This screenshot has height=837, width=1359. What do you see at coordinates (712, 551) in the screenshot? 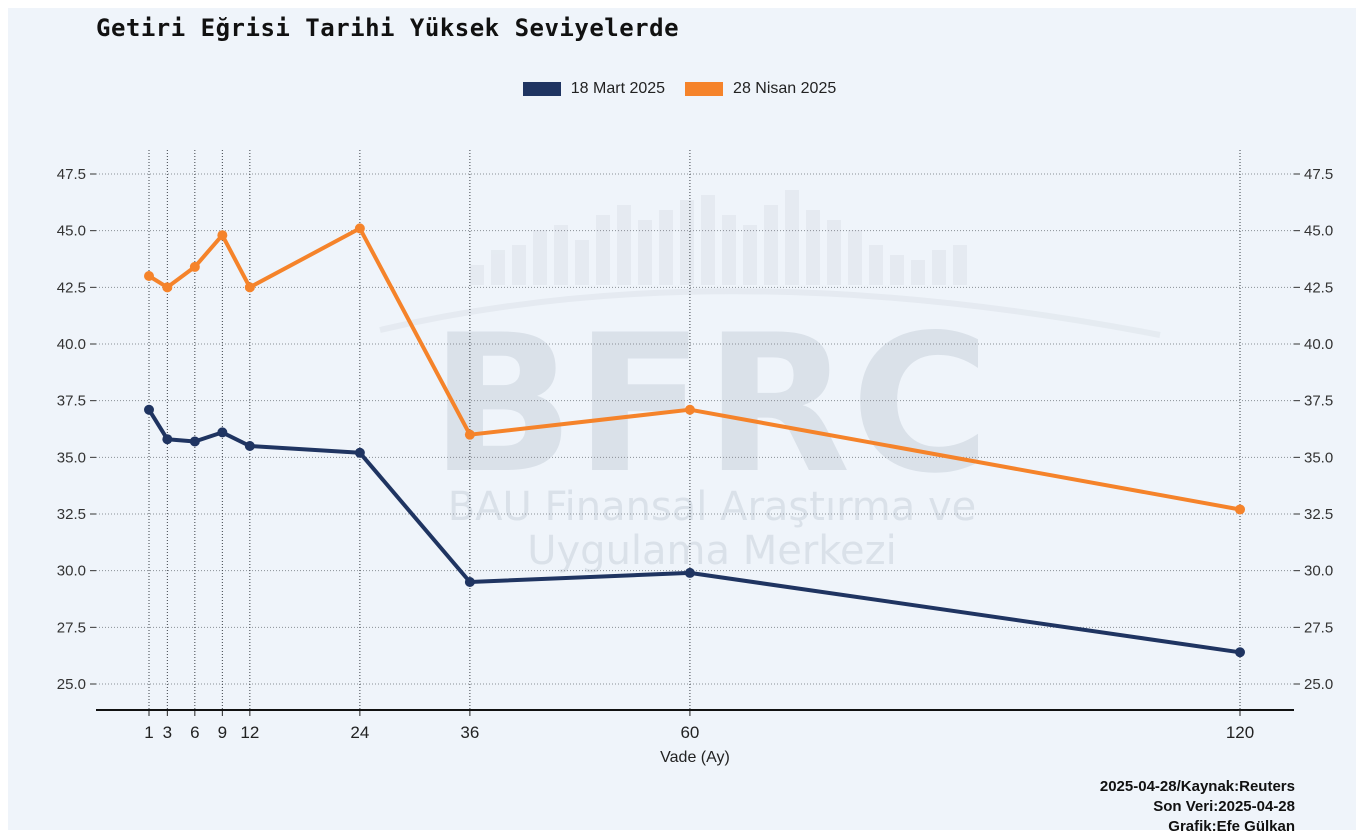
I see `watermark-line-2: Uygulama Merkezi` at bounding box center [712, 551].